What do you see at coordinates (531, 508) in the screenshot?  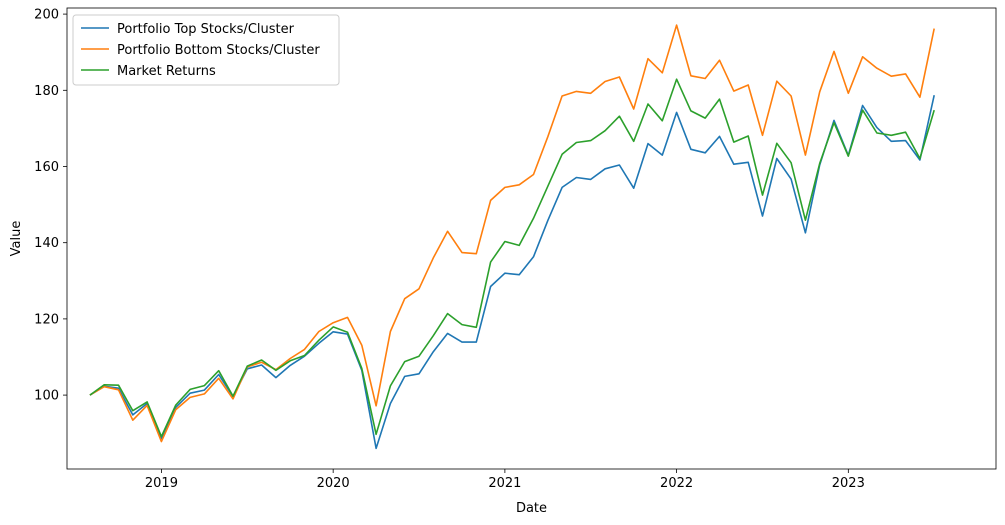 I see `x-axis-title: Date` at bounding box center [531, 508].